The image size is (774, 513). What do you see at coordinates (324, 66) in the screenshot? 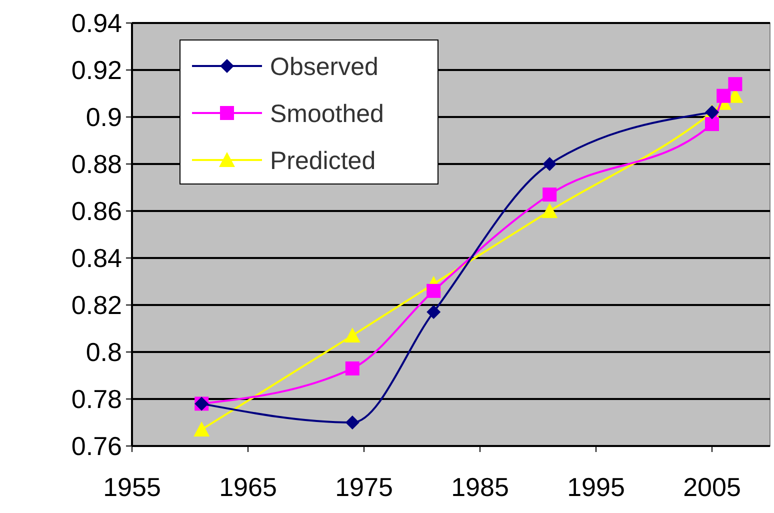
I see `legend-label: Observed` at bounding box center [324, 66].